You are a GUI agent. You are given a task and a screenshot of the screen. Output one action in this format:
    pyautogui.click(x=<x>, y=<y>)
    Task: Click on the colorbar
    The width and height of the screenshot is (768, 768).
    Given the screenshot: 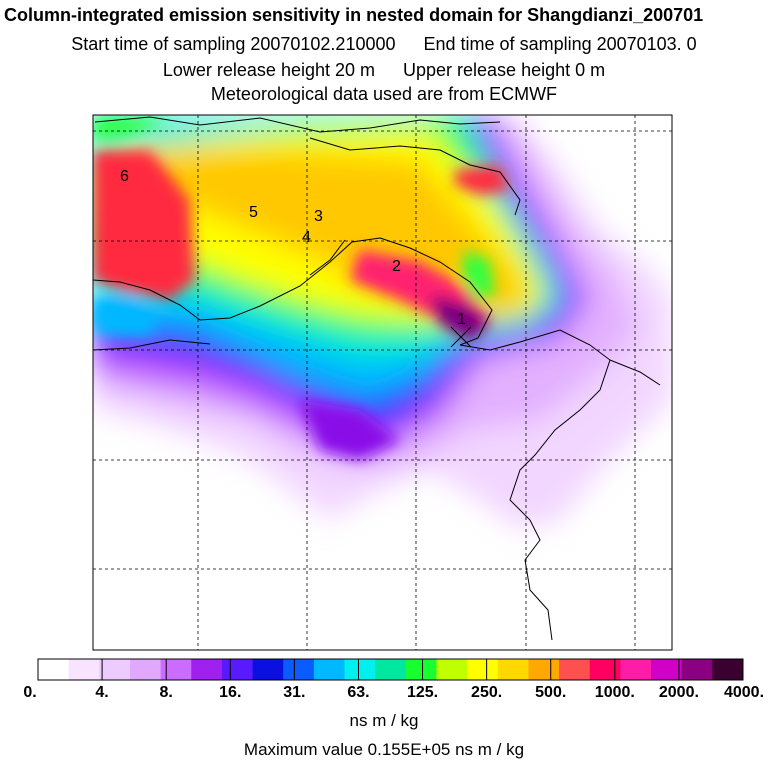 What is the action you would take?
    pyautogui.click(x=390, y=669)
    